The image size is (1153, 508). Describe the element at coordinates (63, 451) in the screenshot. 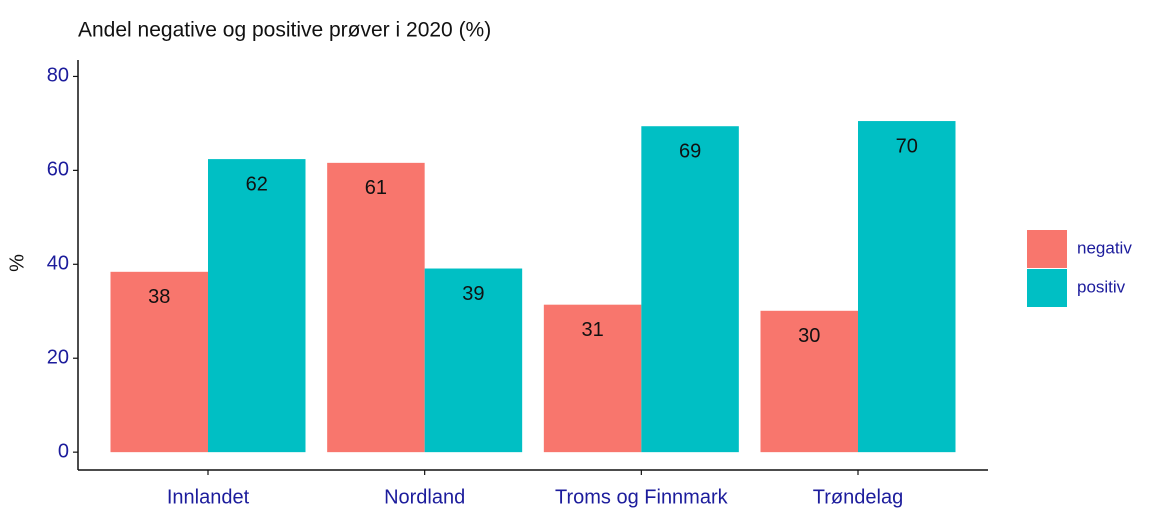

I see `y-tick-label: 0` at that location.